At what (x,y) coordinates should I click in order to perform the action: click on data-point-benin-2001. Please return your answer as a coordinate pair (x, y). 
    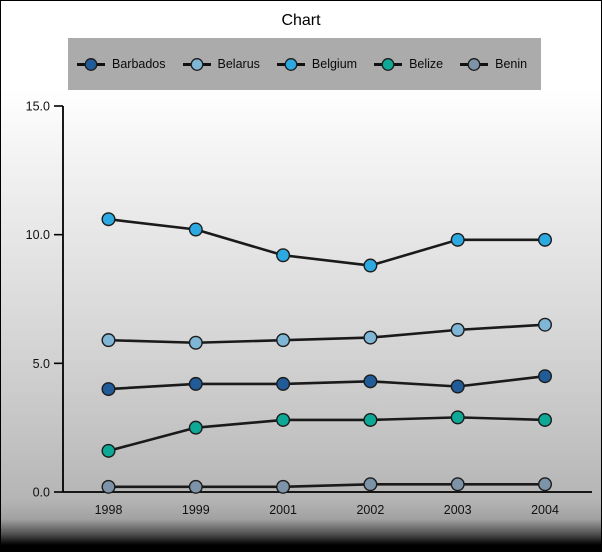
    Looking at the image, I should click on (283, 486).